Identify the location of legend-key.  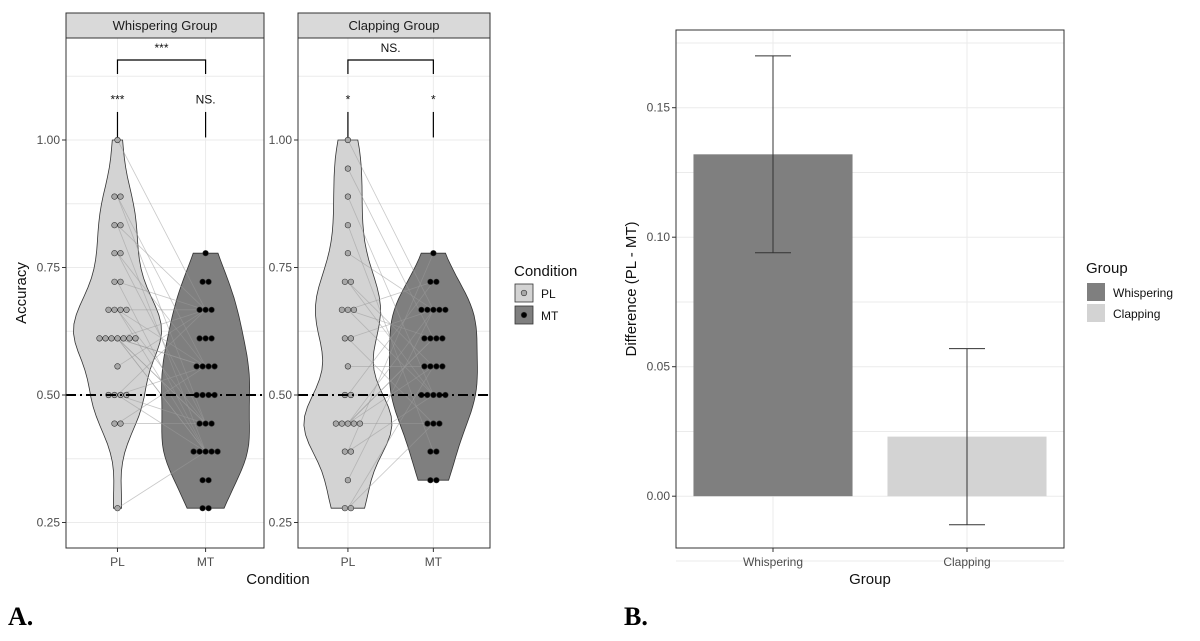
(1096, 292).